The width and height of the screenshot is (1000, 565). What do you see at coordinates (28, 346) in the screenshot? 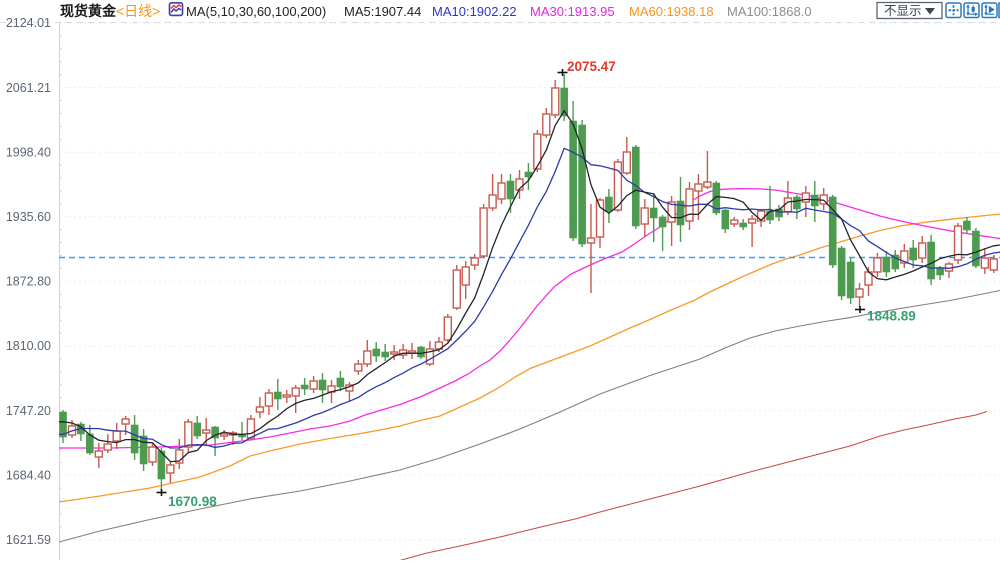
I see `svg-text: 1810.00` at bounding box center [28, 346].